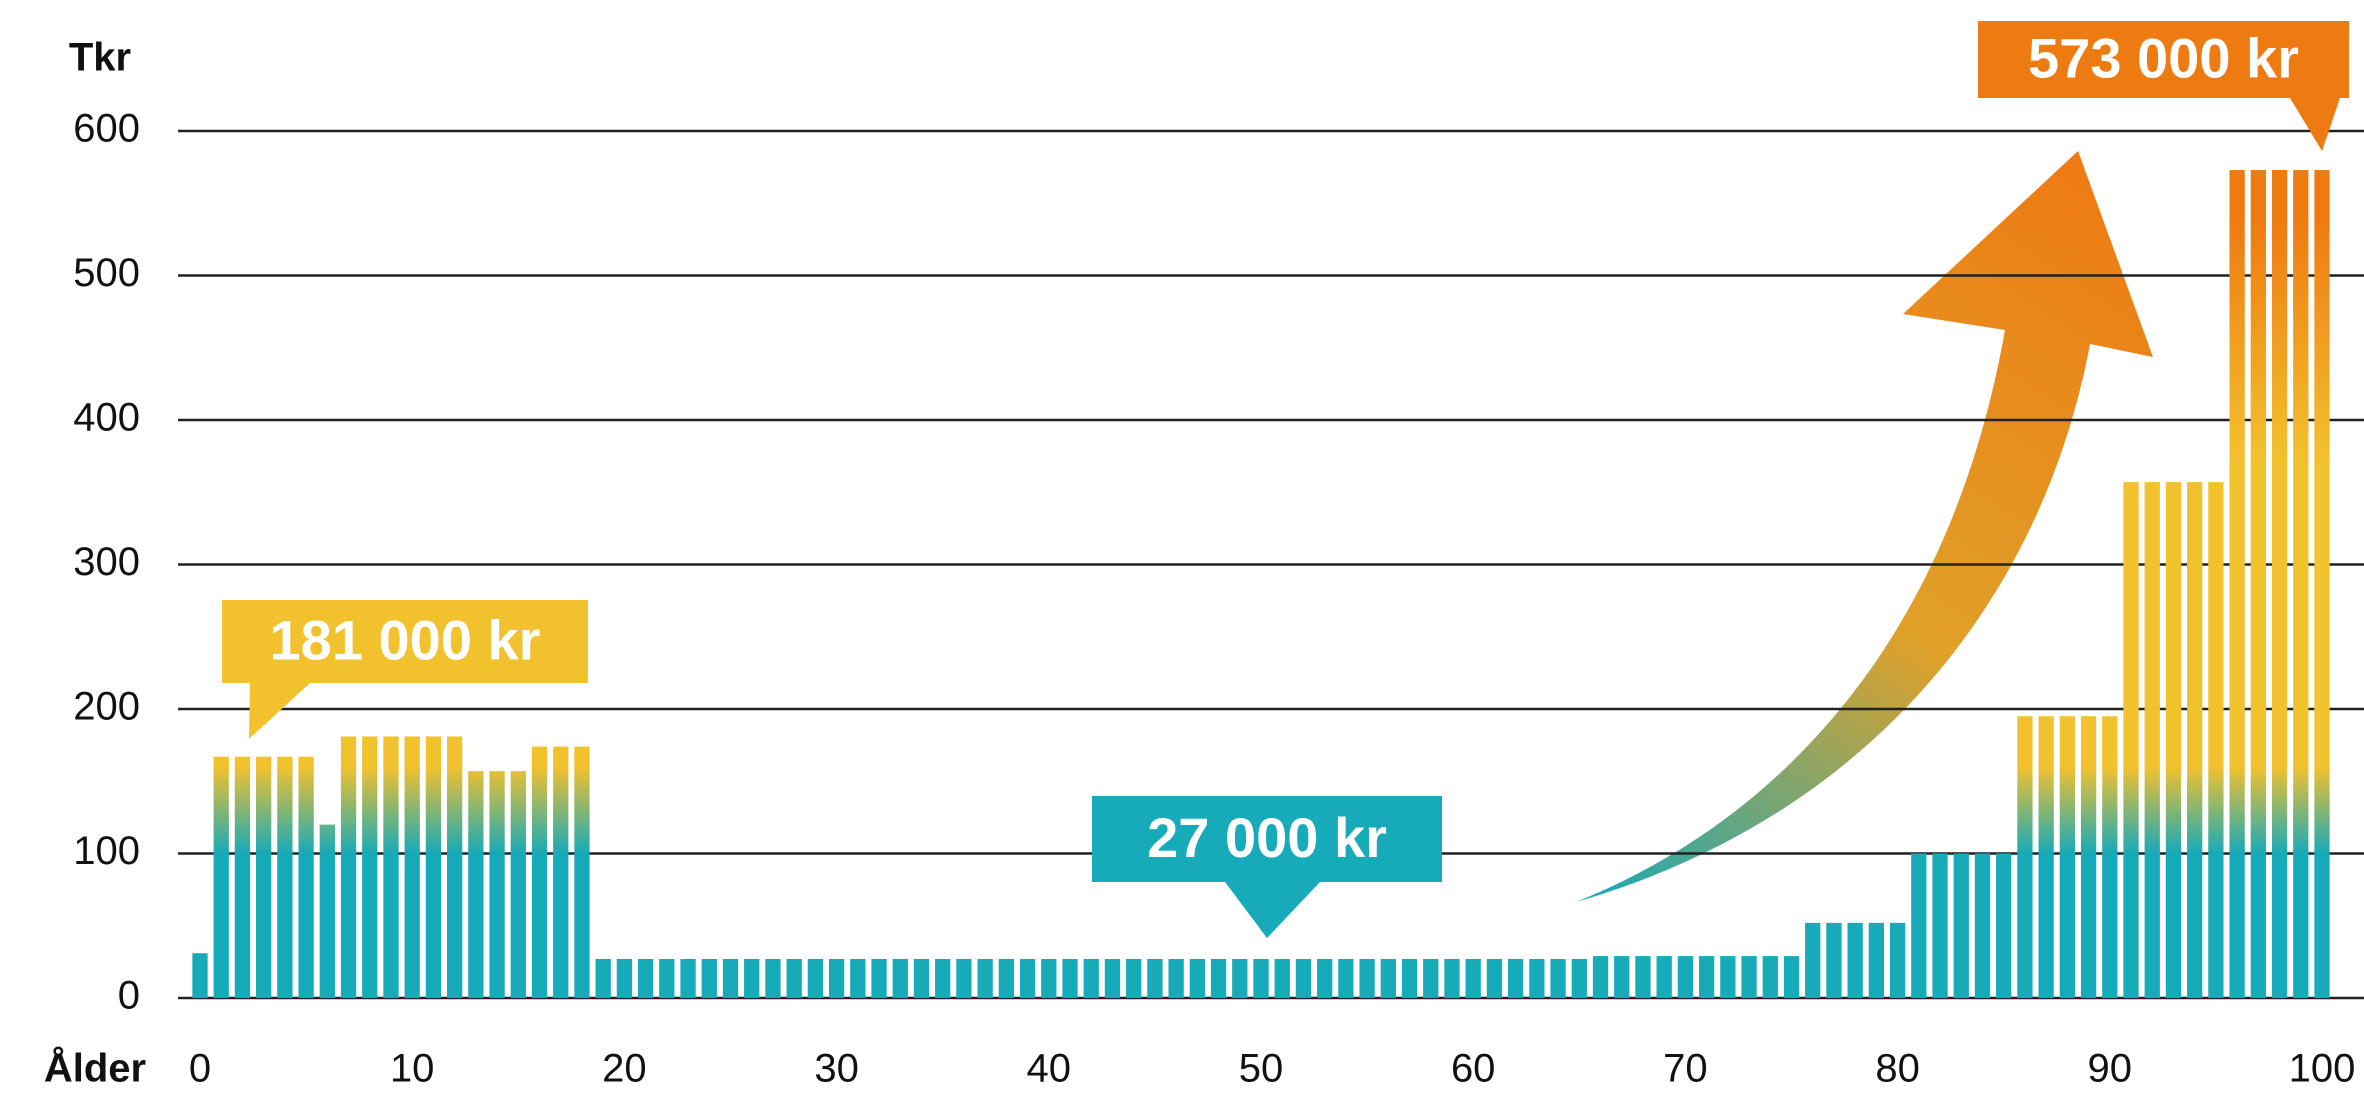 The image size is (2364, 1094). Describe the element at coordinates (1897, 1069) in the screenshot. I see `x-tick-label: 80` at that location.